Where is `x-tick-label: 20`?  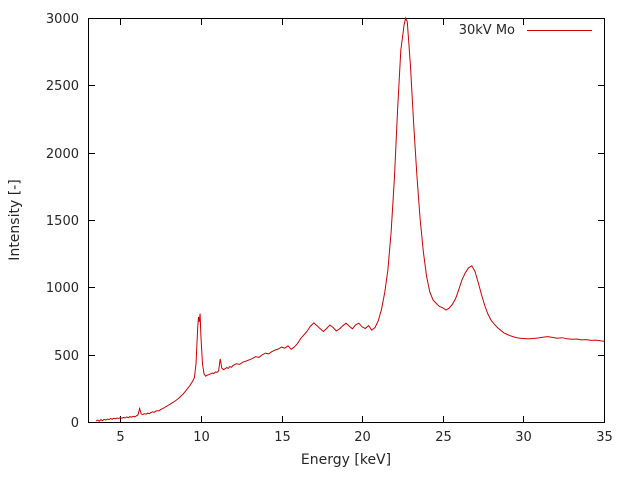 x-tick-label: 20 is located at coordinates (362, 437).